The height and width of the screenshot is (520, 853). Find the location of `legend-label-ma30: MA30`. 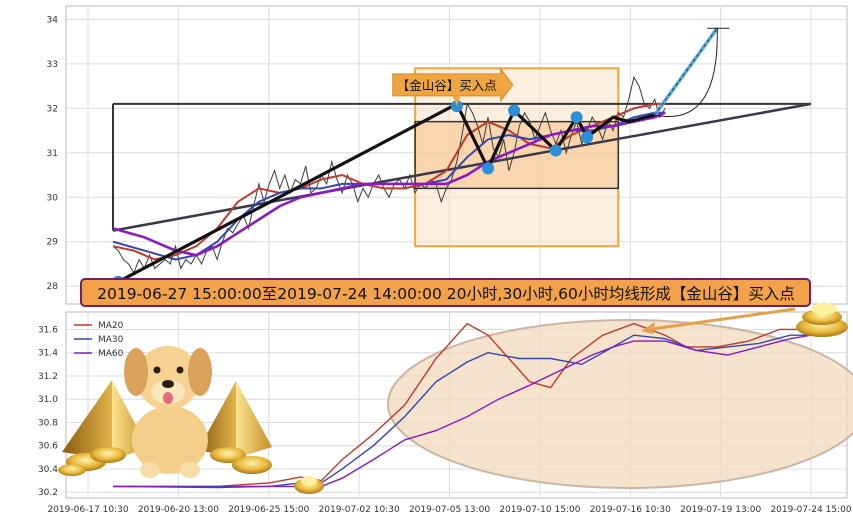

legend-label-ma30: MA30 is located at coordinates (111, 340).